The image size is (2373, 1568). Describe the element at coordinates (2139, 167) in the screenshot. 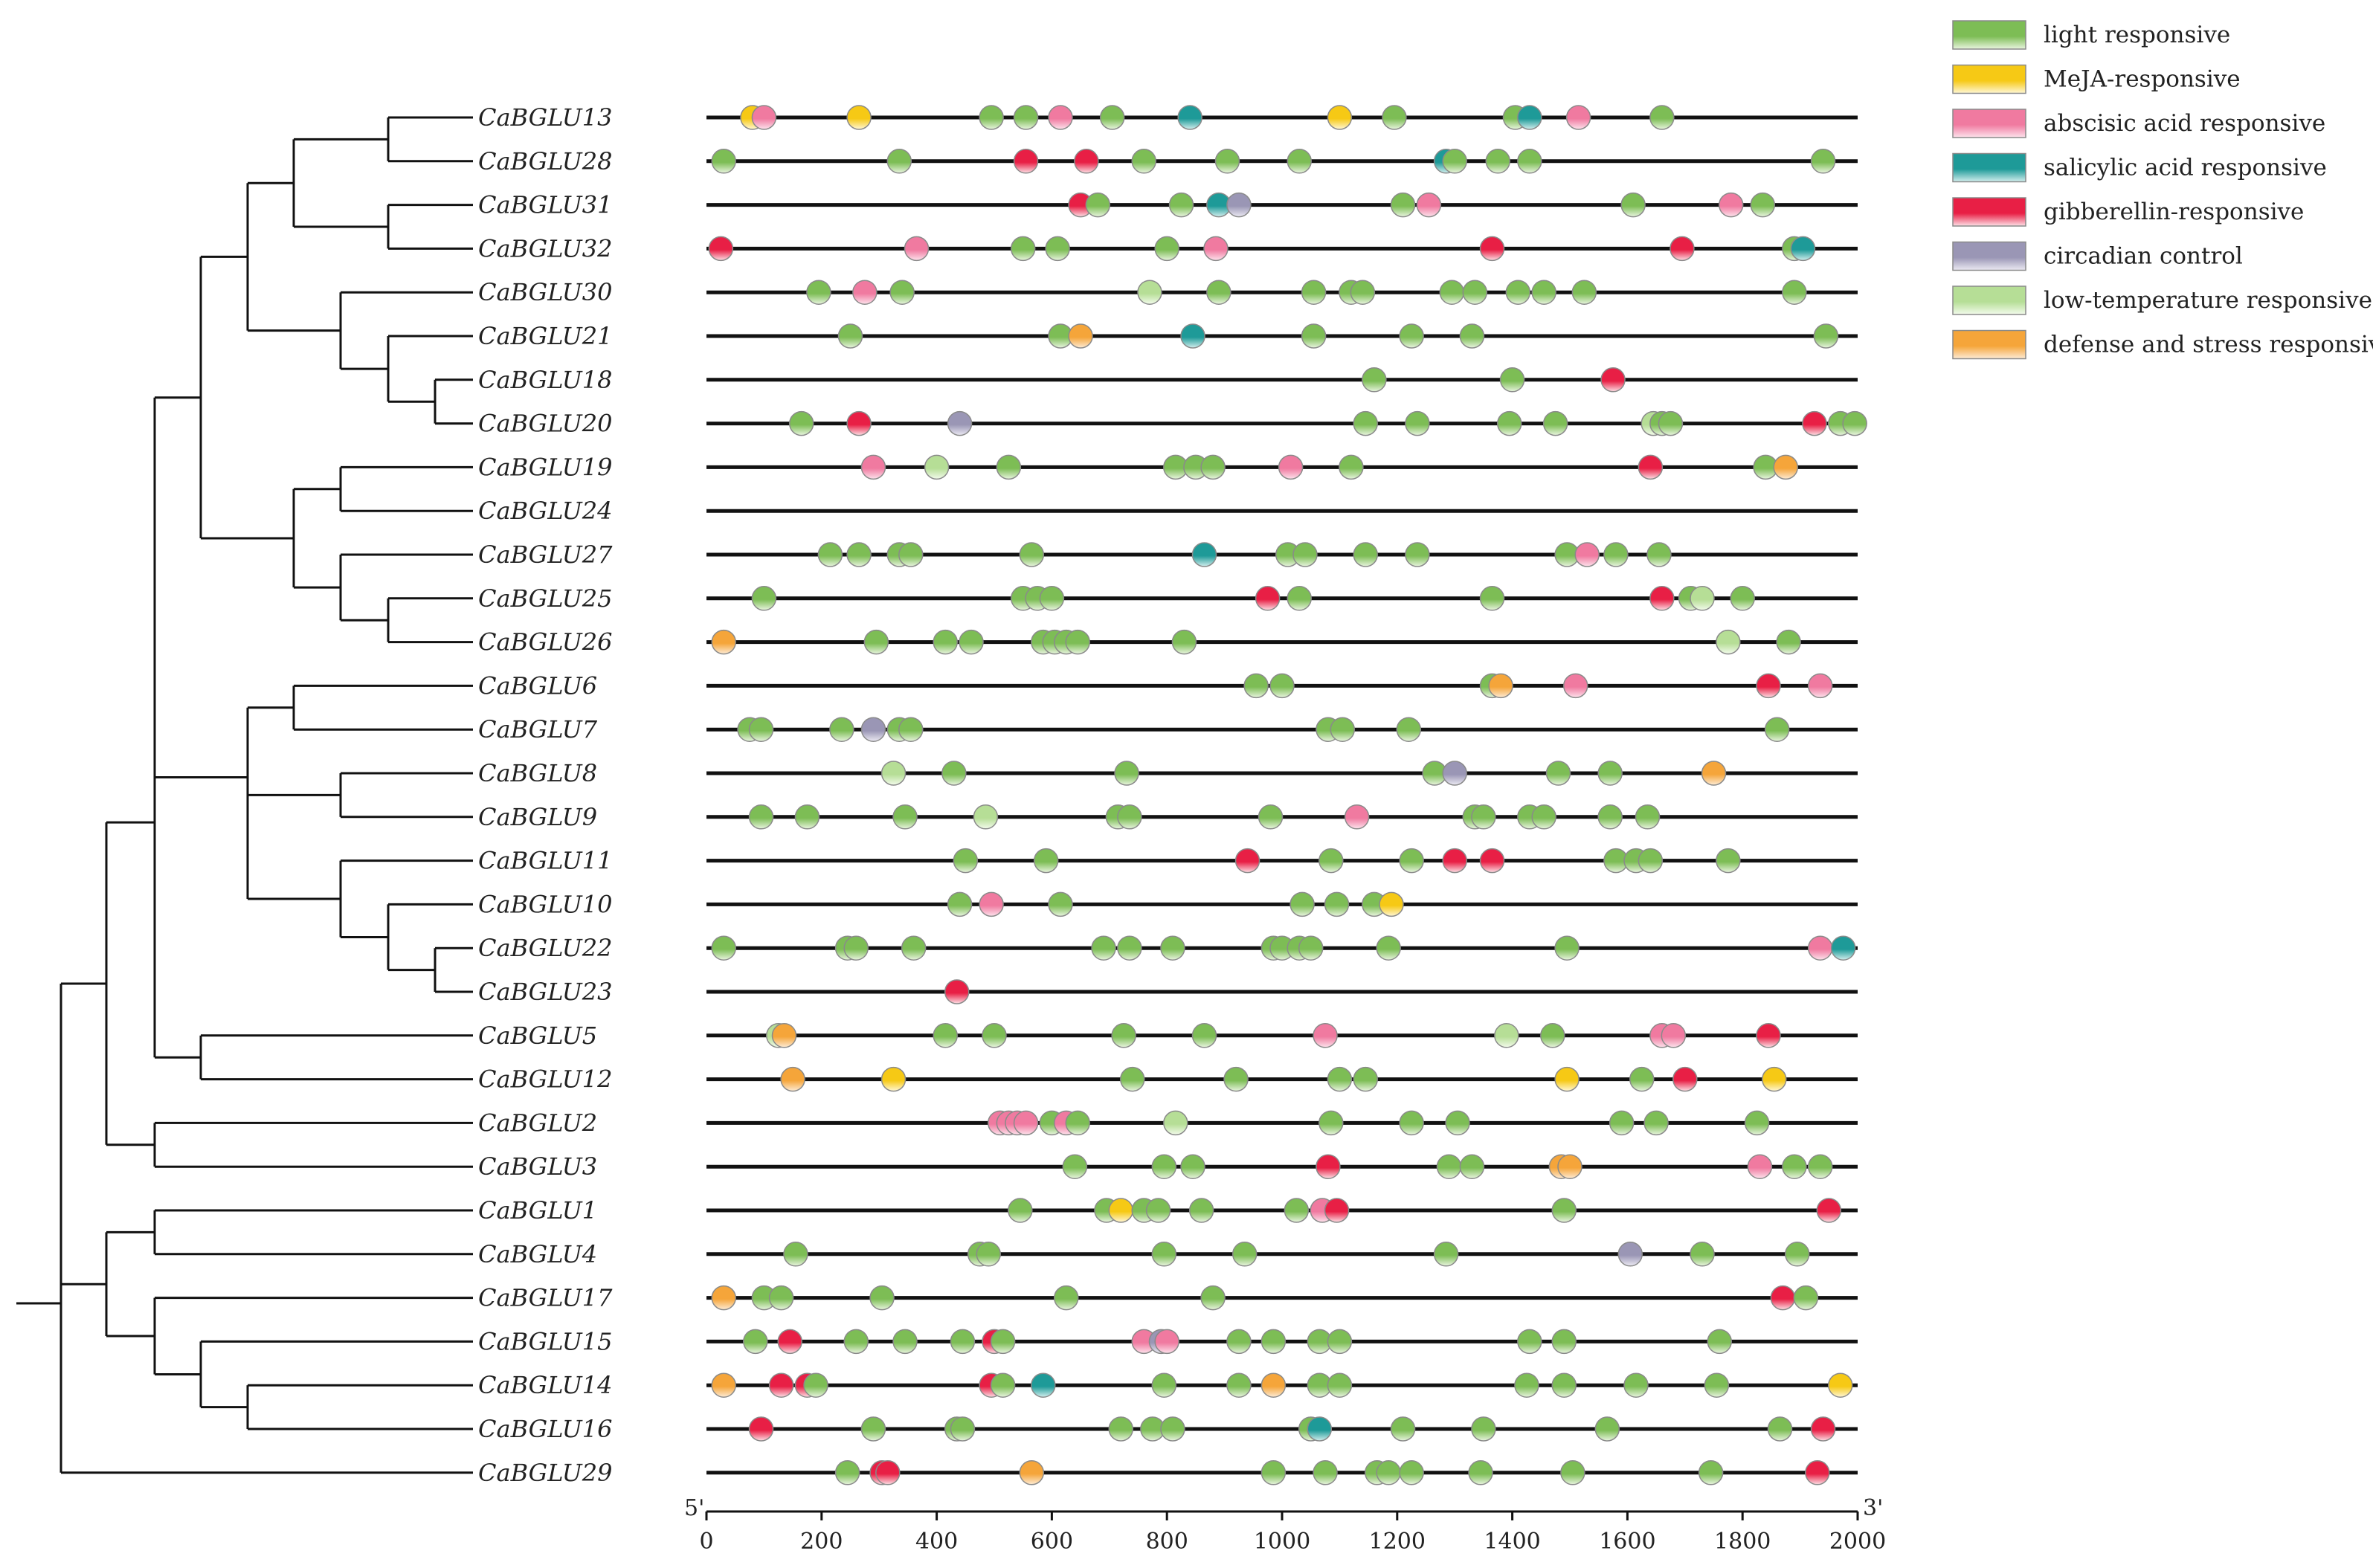

I see `legend-item: salicylic acid responsive` at that location.